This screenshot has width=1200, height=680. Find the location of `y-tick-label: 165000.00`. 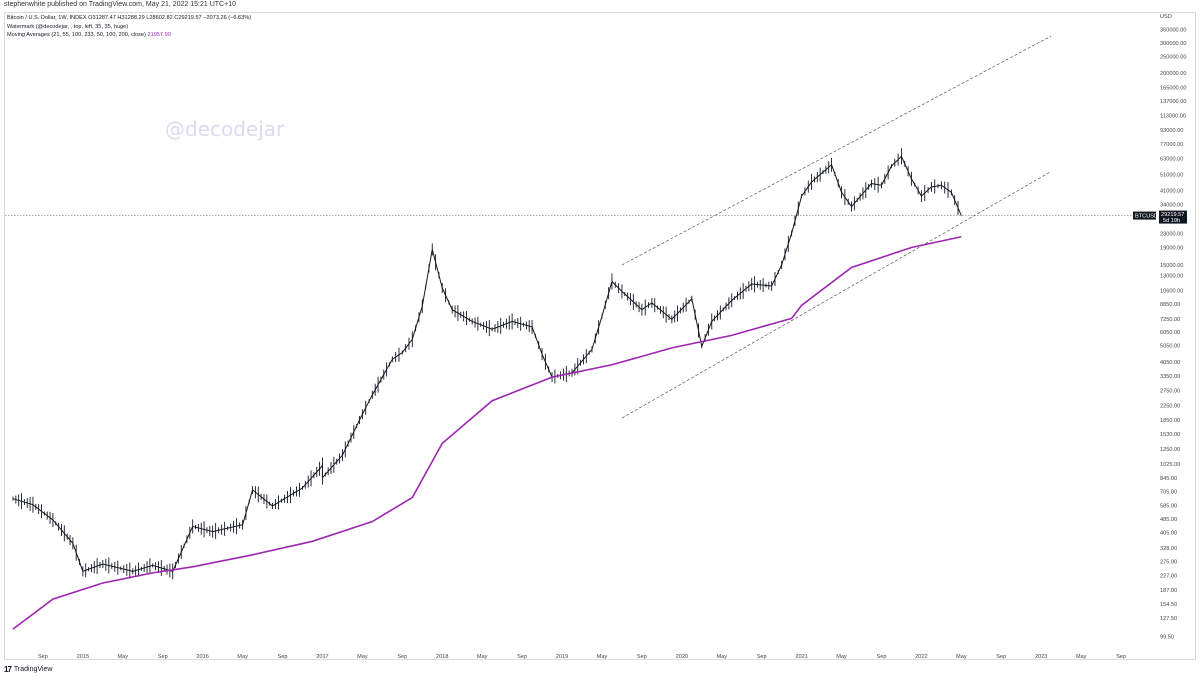

y-tick-label: 165000.00 is located at coordinates (1173, 88).